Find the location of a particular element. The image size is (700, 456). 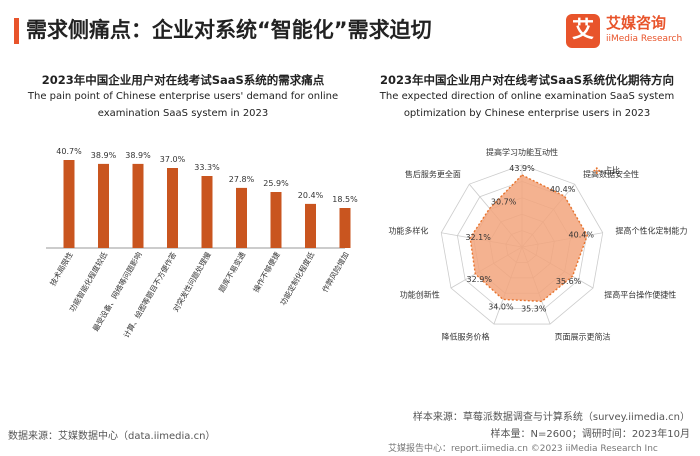

radar-value-label: 35.6% is located at coordinates (569, 281).